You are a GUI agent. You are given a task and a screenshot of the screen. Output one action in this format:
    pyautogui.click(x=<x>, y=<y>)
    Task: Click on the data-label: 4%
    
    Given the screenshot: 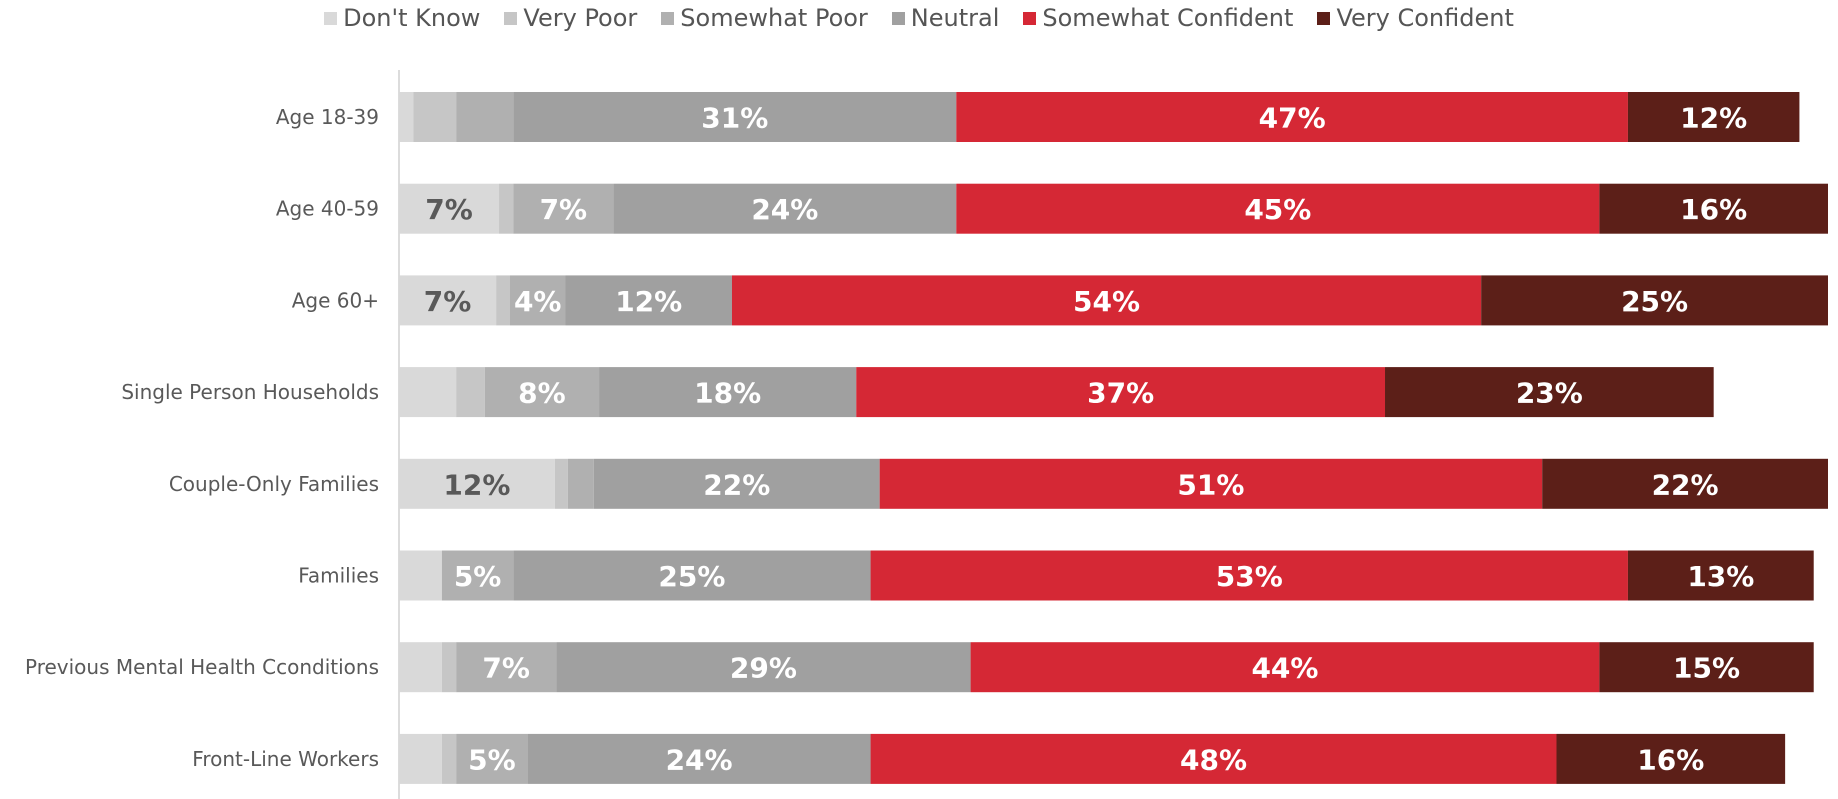 What is the action you would take?
    pyautogui.click(x=538, y=301)
    